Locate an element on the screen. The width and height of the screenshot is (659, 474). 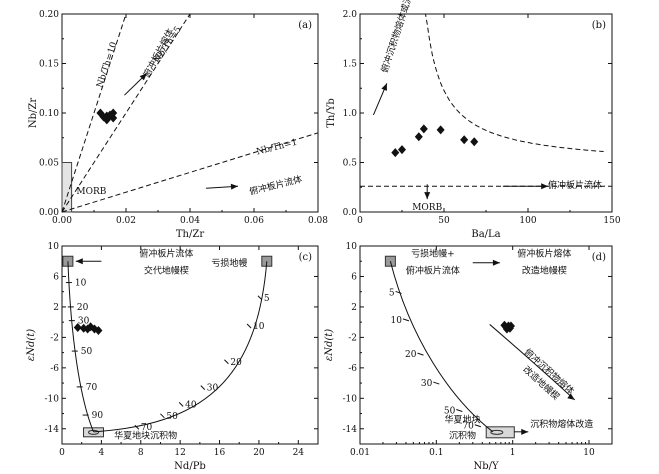
y-tick-label: 0.05 is located at coordinates (49, 164).